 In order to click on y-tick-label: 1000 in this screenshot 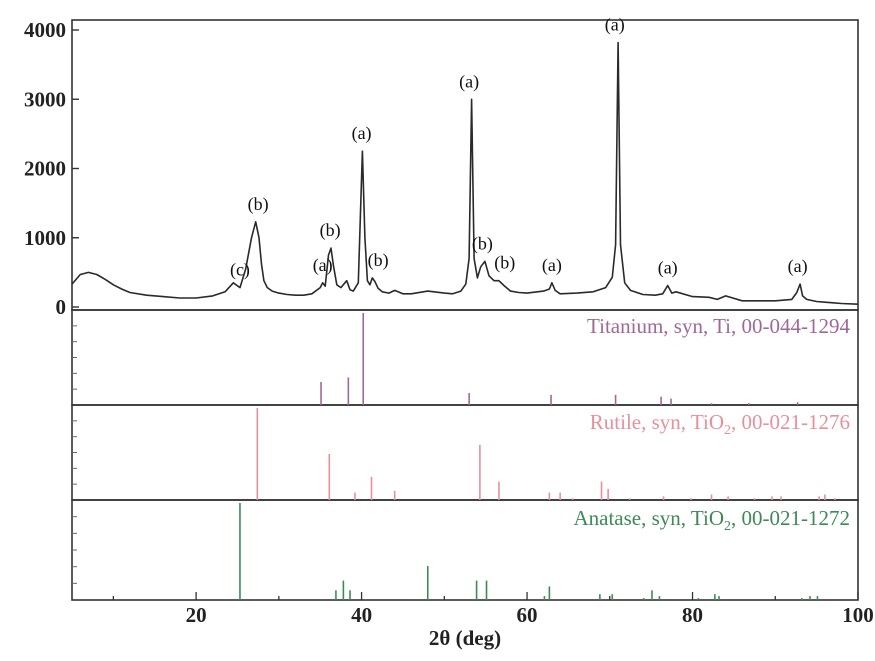, I will do `click(45, 238)`.